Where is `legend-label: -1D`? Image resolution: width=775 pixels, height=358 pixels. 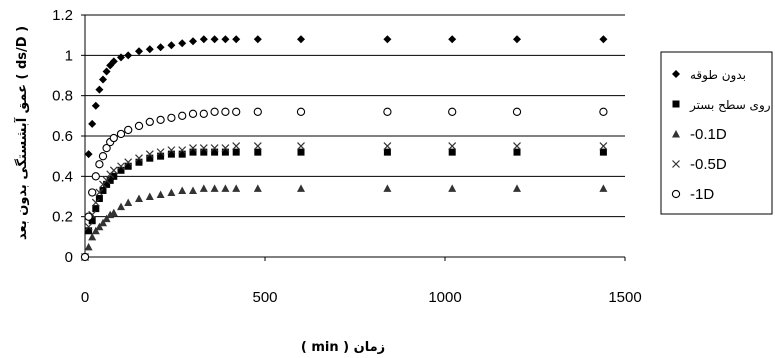
legend-label: -1D is located at coordinates (702, 194).